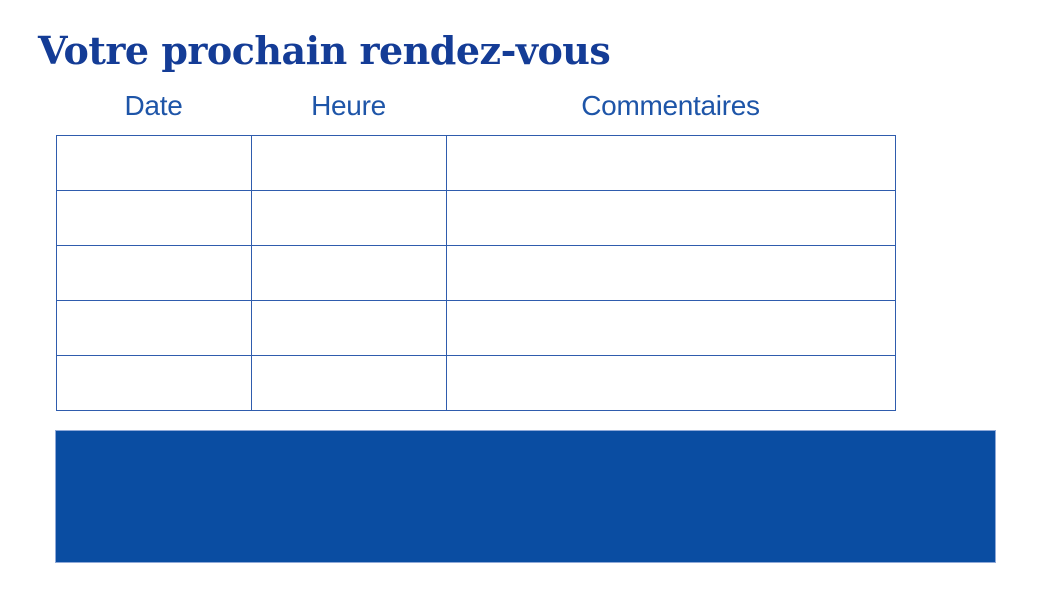  What do you see at coordinates (324, 50) in the screenshot?
I see `page-title: Votre prochain rendez-vous` at bounding box center [324, 50].